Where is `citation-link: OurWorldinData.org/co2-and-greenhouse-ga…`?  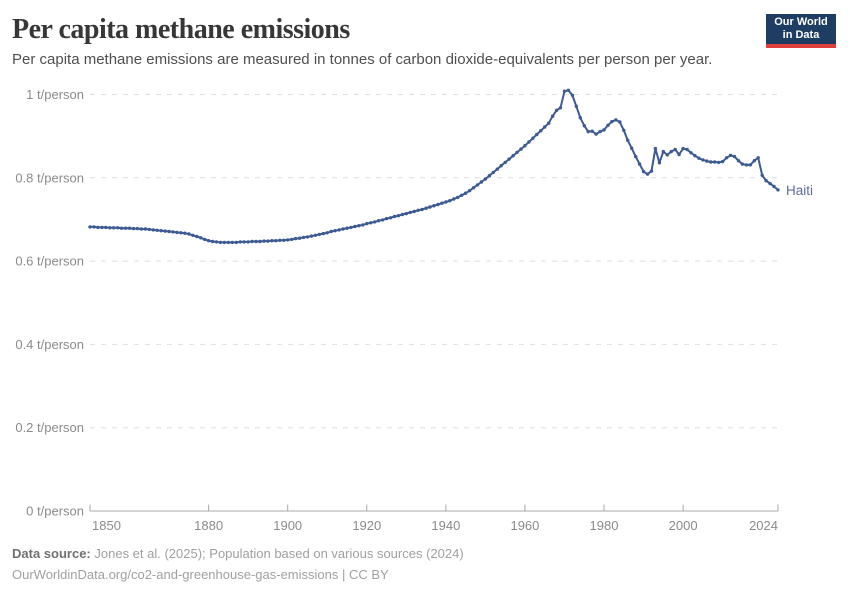
citation-link: OurWorldinData.org/co2-and-greenhouse-ga… is located at coordinates (200, 574).